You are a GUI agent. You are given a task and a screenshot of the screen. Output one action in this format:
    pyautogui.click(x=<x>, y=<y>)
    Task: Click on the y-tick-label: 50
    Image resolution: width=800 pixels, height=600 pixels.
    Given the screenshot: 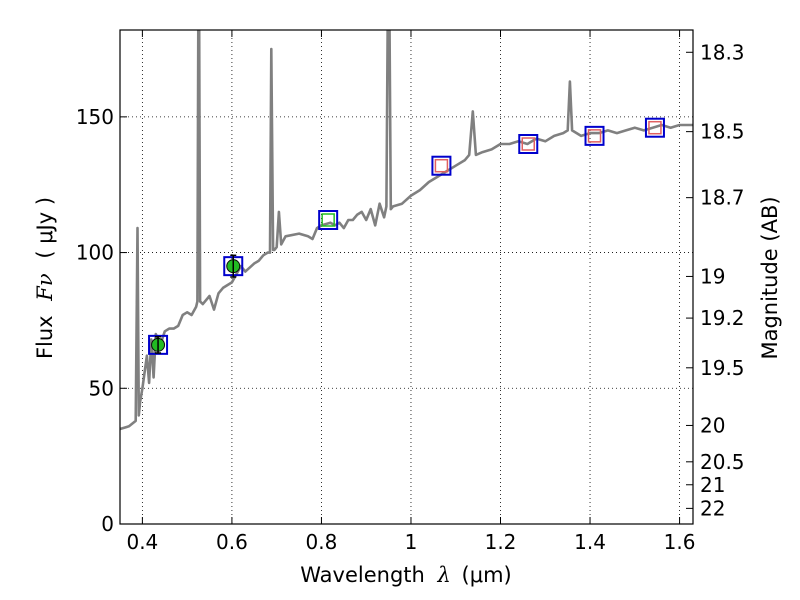 What is the action you would take?
    pyautogui.click(x=101, y=388)
    